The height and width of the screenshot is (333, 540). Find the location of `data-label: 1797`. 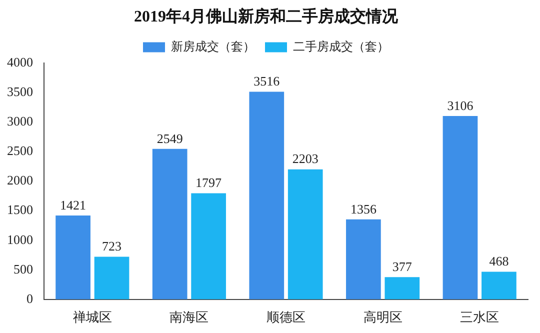

data-label: 1797 is located at coordinates (209, 182).